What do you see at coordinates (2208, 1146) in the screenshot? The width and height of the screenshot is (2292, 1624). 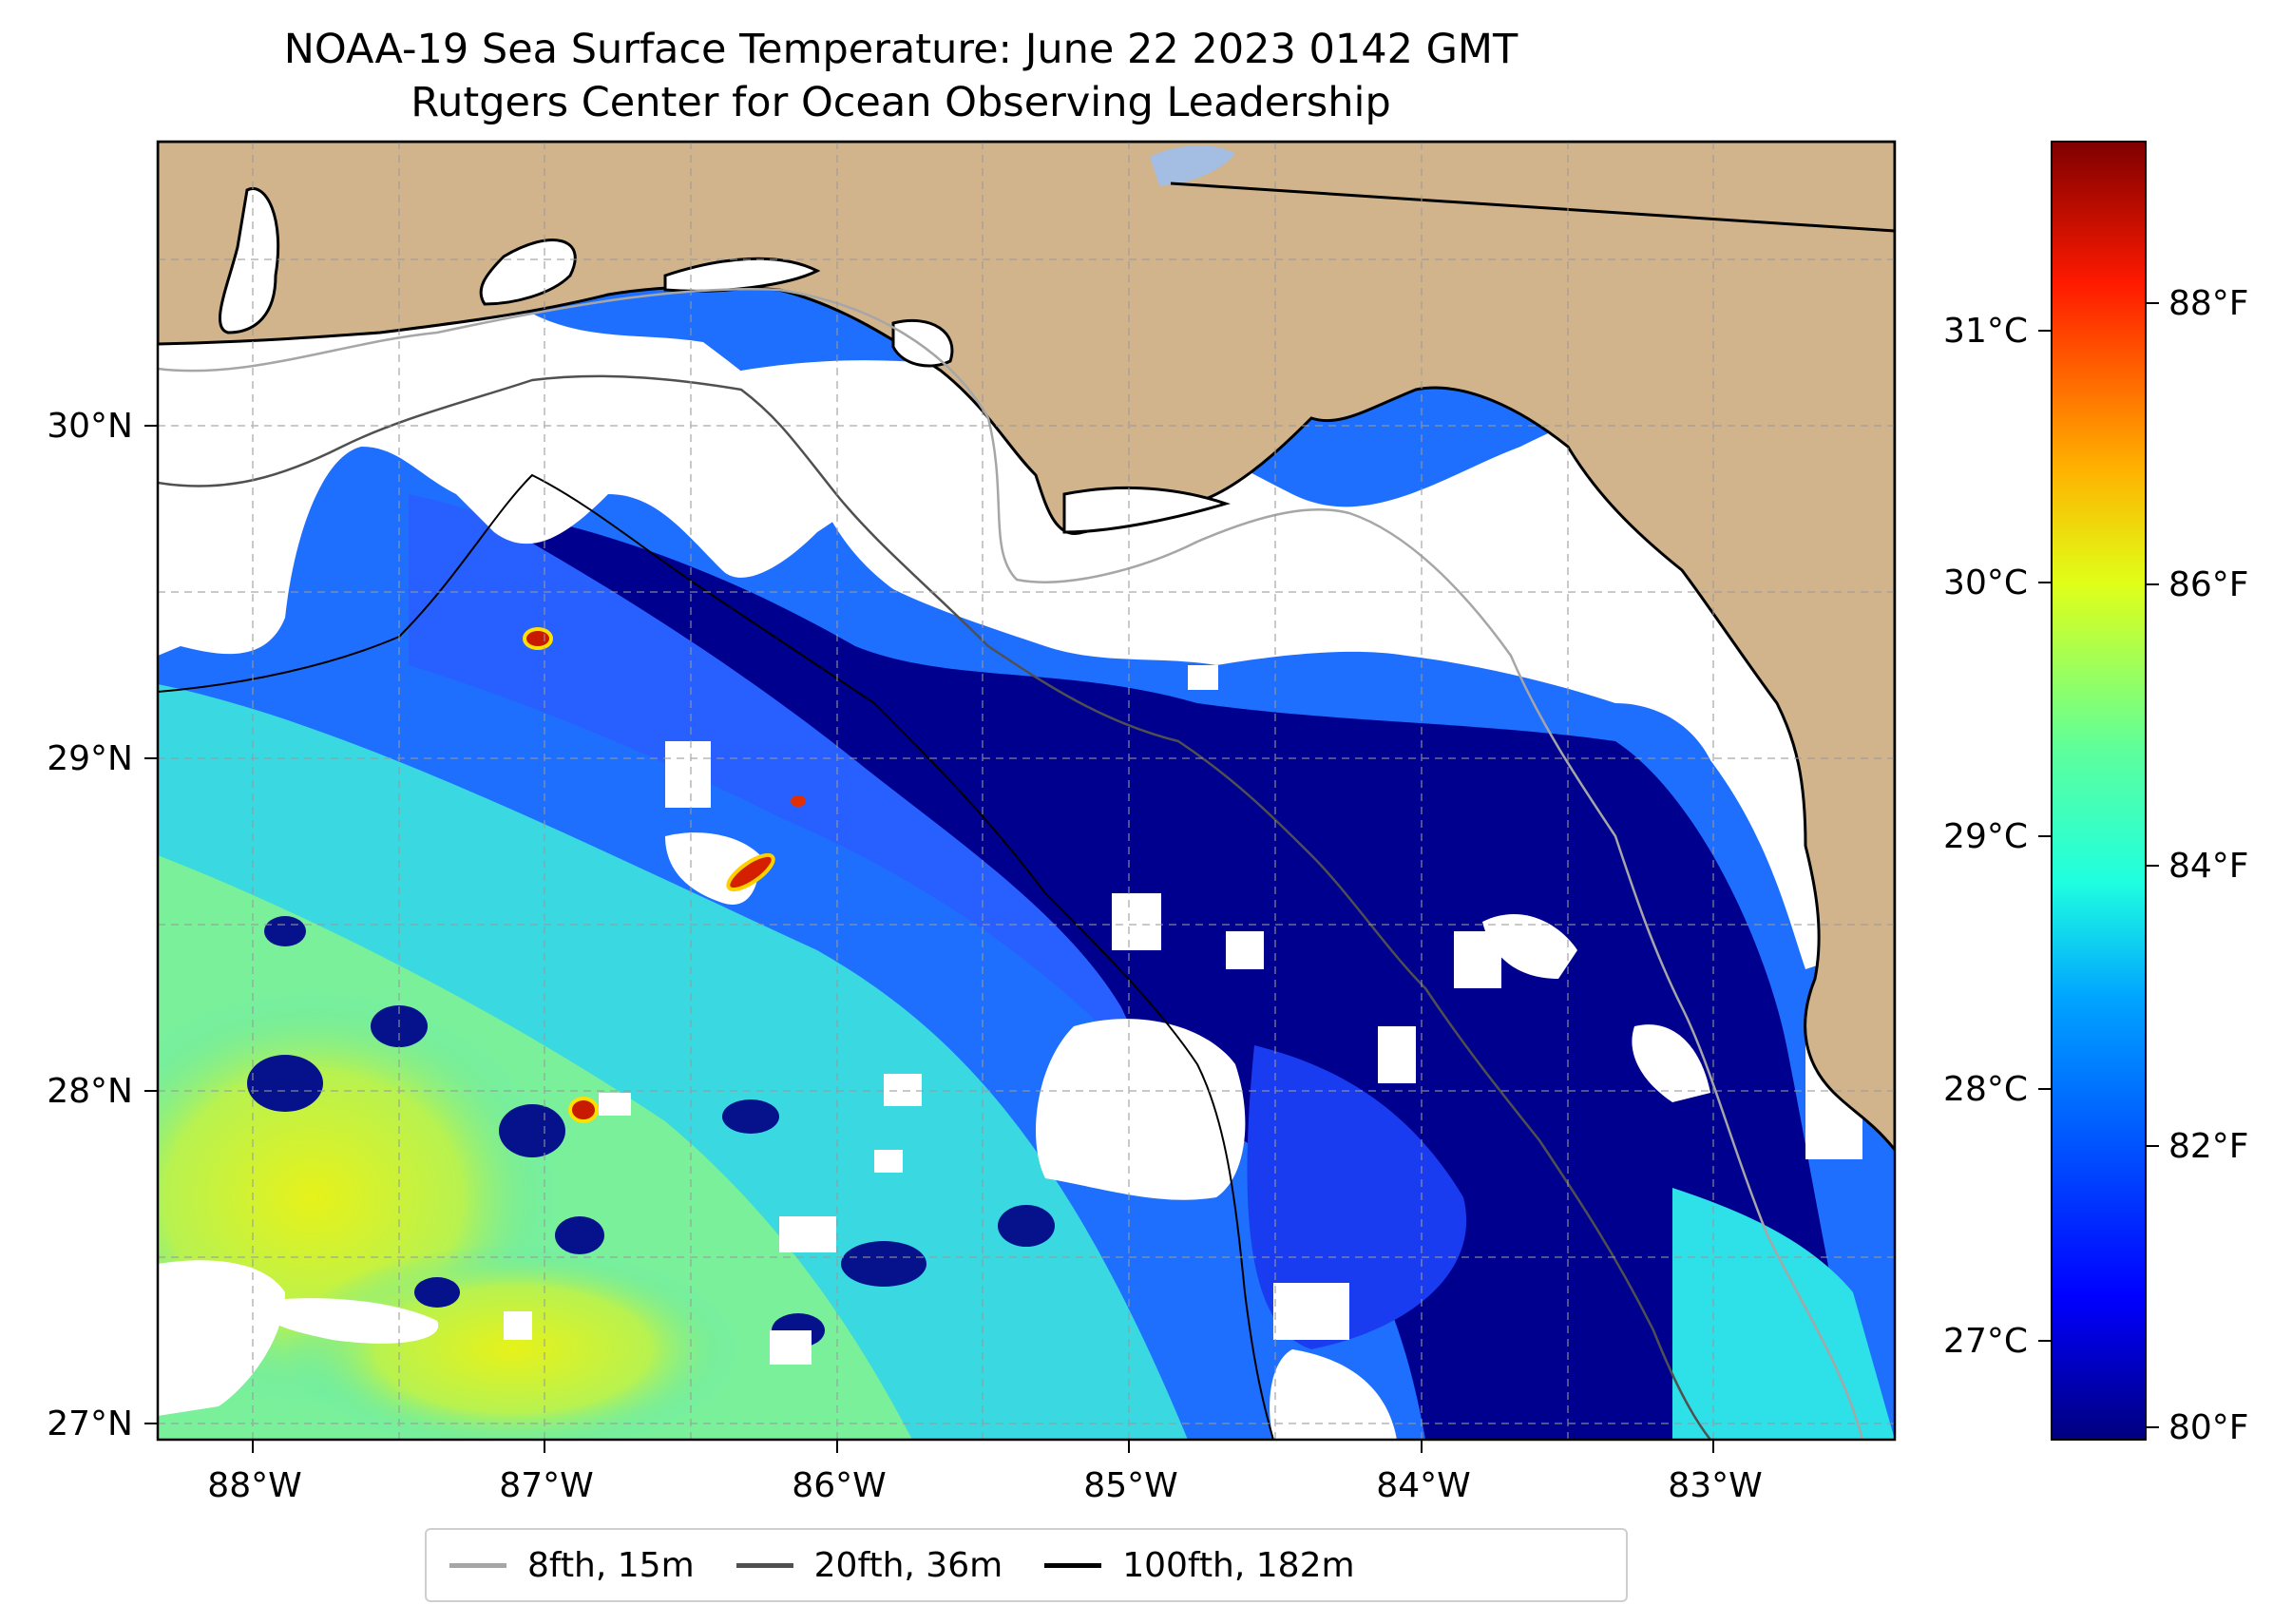 I see `colorbar-tick-82f: 82°F` at bounding box center [2208, 1146].